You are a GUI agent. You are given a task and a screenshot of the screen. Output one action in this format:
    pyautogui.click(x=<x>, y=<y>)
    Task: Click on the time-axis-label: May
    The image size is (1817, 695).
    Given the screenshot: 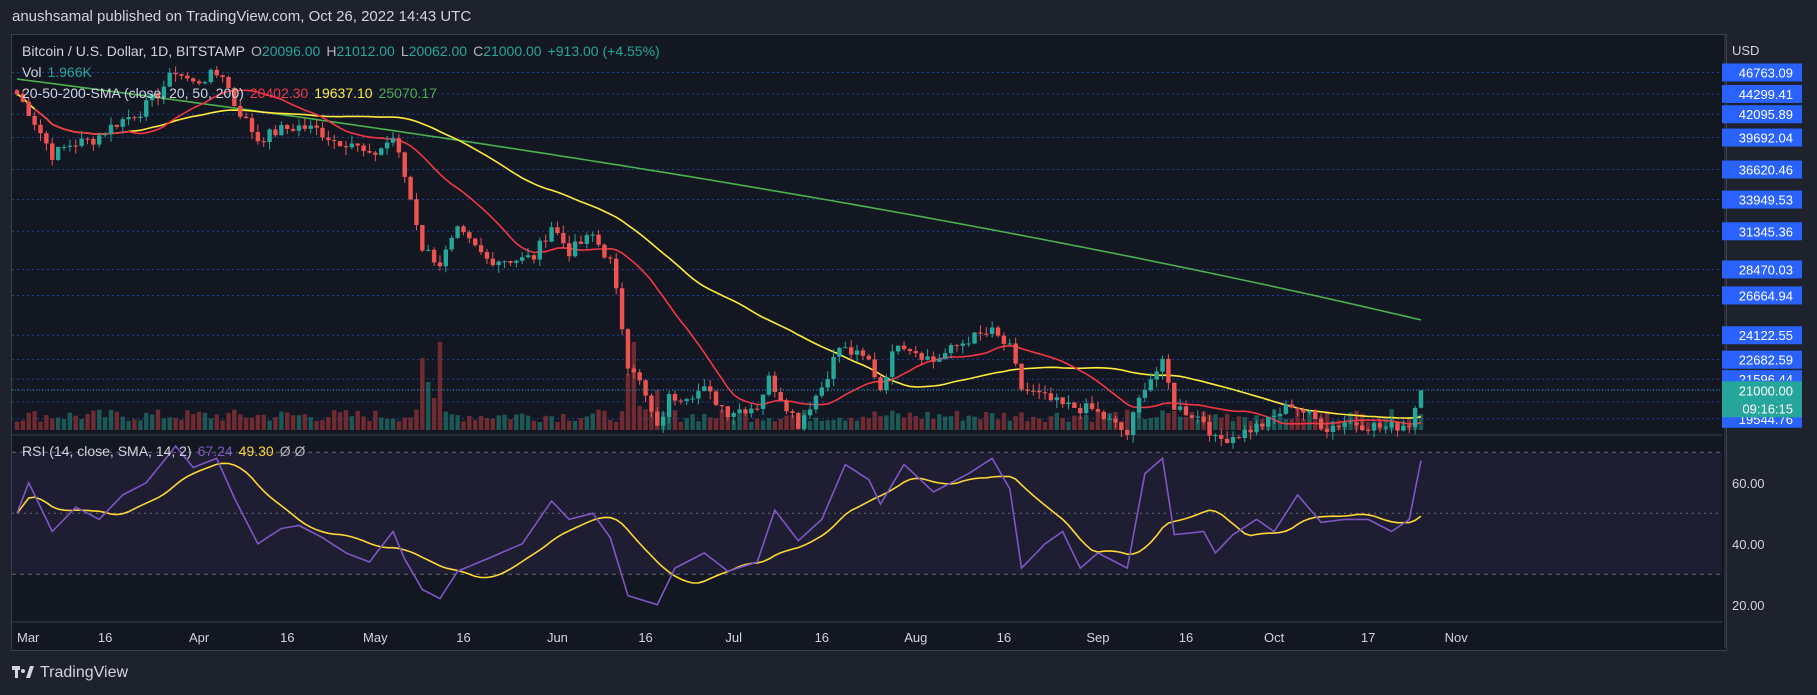 What is the action you would take?
    pyautogui.click(x=375, y=637)
    